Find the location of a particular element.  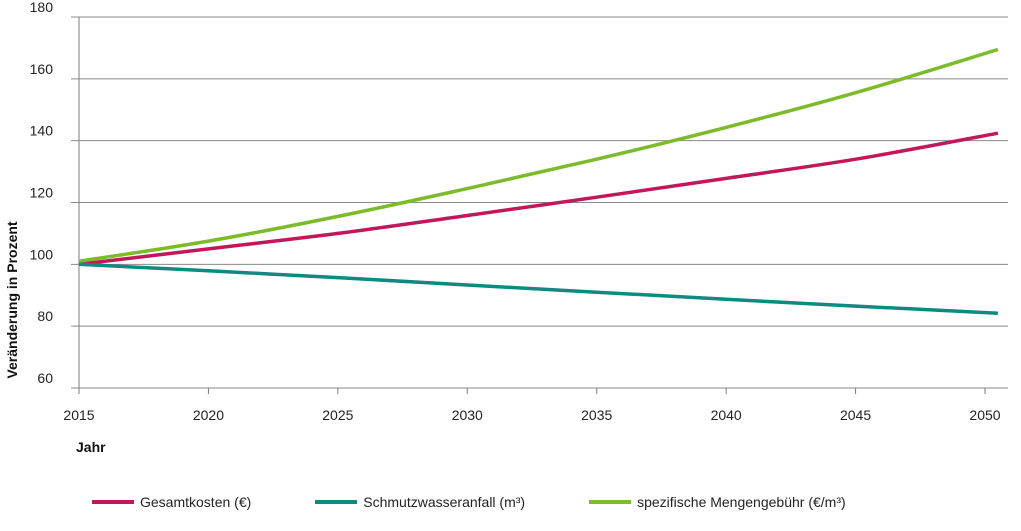

x-tick-label-2045: 2045 is located at coordinates (855, 415).